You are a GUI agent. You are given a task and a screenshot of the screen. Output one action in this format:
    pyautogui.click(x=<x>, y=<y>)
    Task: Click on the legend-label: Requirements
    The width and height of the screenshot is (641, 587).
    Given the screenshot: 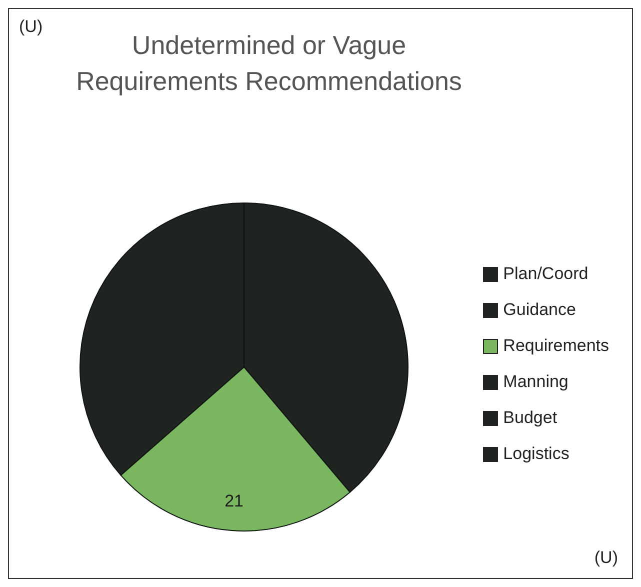 What is the action you would take?
    pyautogui.click(x=556, y=346)
    